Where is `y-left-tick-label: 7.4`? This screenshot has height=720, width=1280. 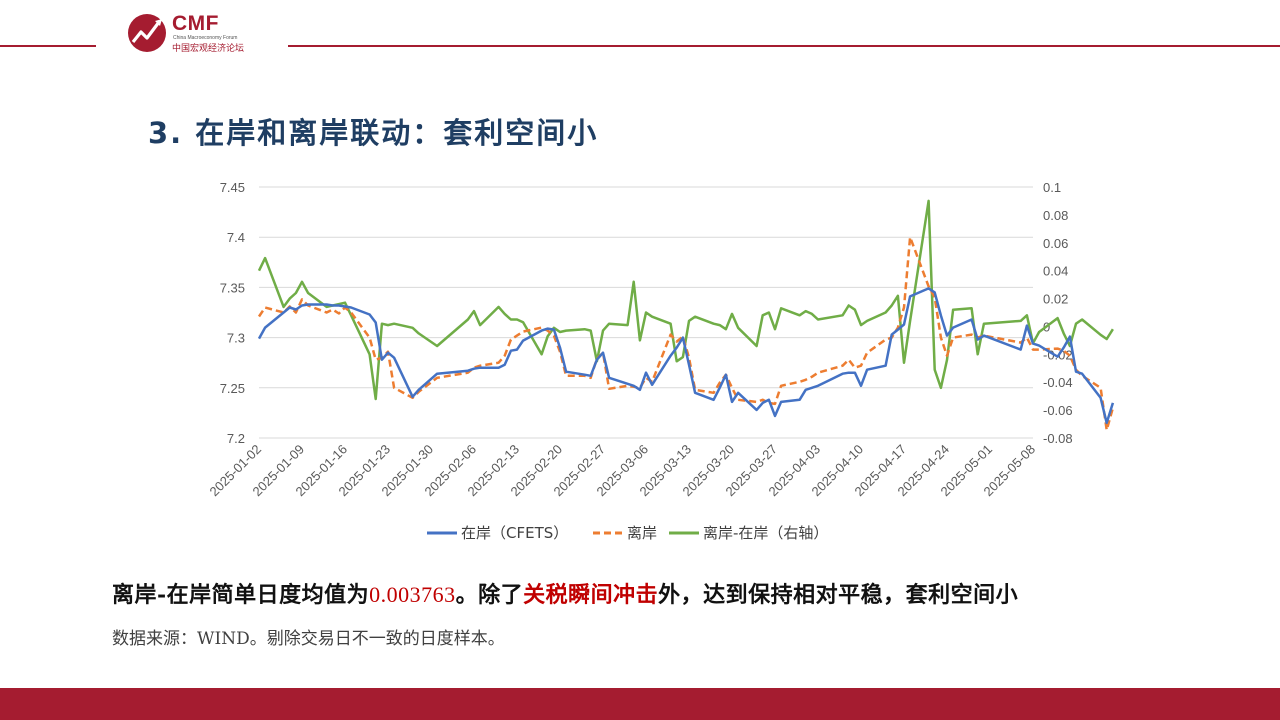 y-left-tick-label: 7.4 is located at coordinates (236, 237).